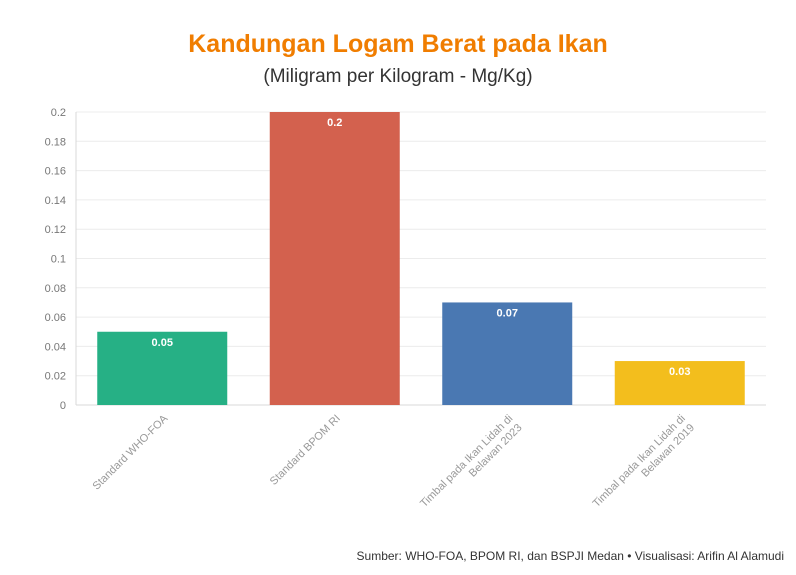  What do you see at coordinates (55, 377) in the screenshot?
I see `y-tick-label: 0.02` at bounding box center [55, 377].